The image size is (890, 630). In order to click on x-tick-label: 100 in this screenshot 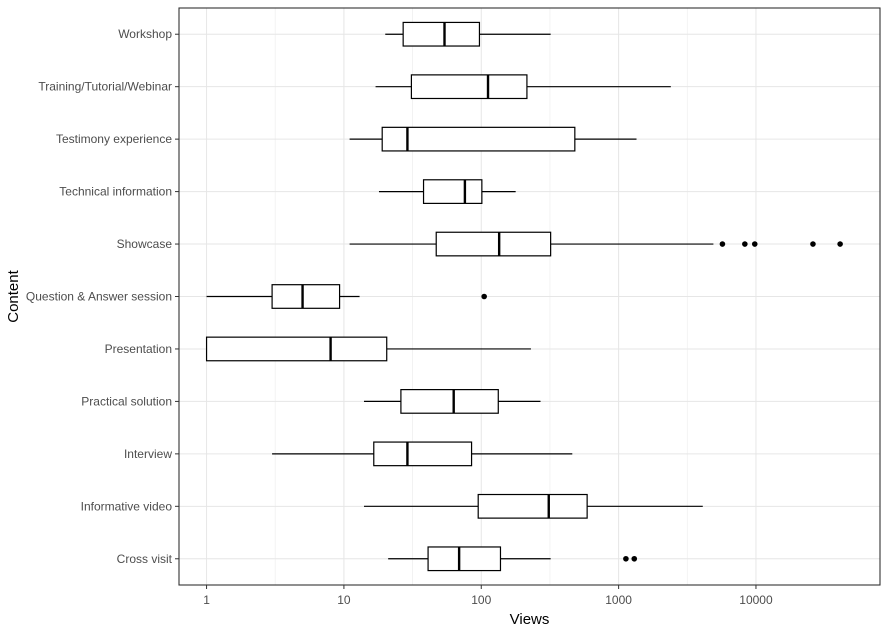, I will do `click(481, 600)`.